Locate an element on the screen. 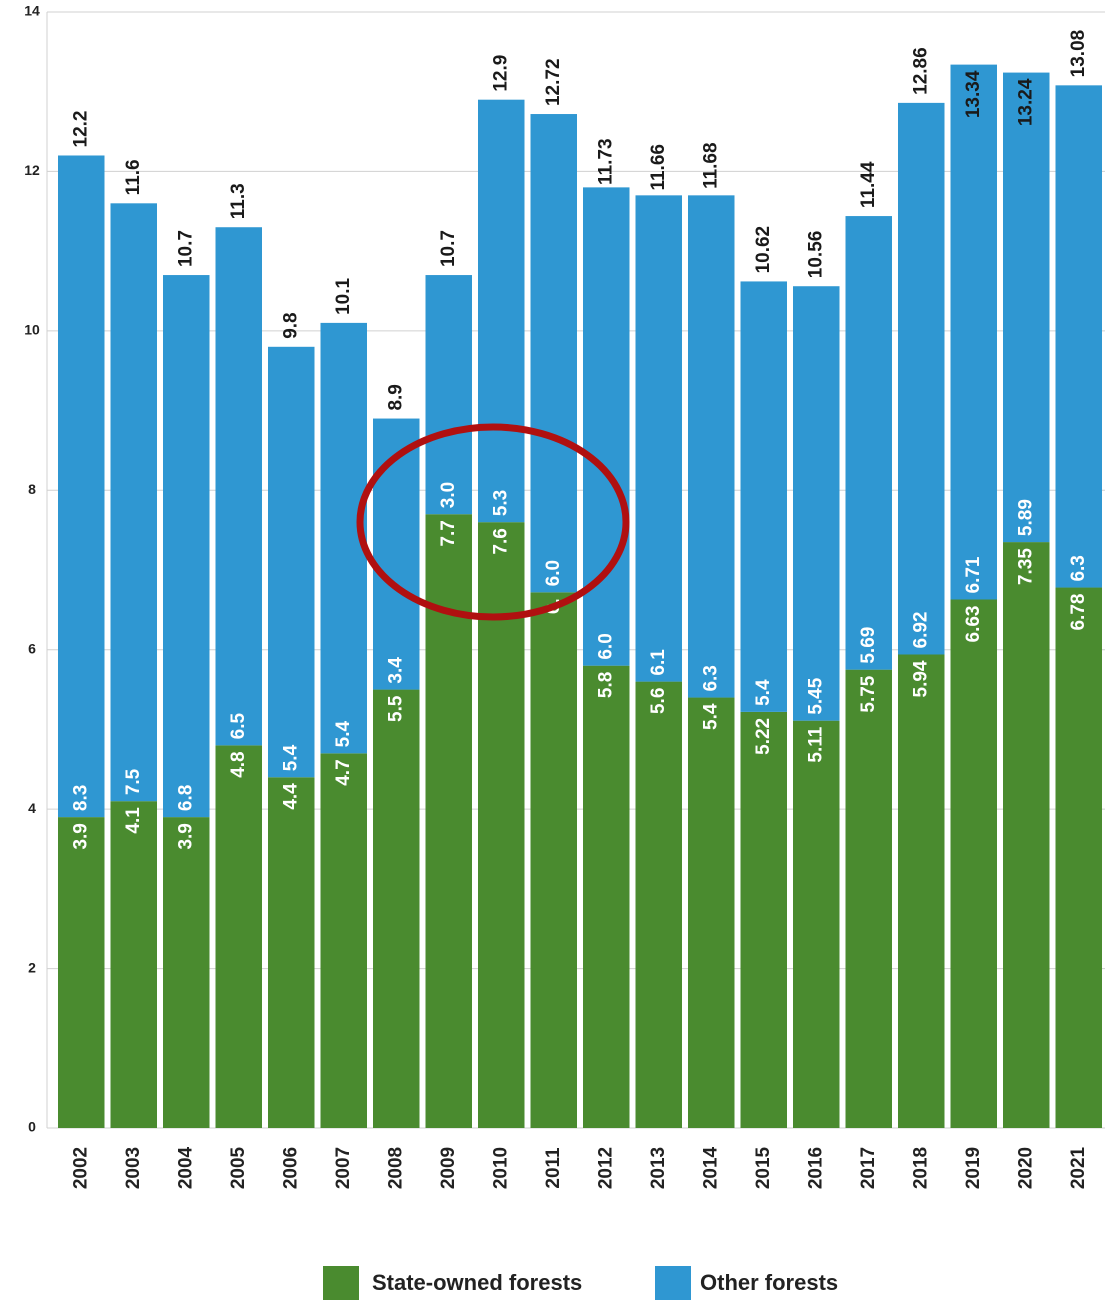 This screenshot has width=1119, height=1301. total-label: 13.08 is located at coordinates (1078, 54).